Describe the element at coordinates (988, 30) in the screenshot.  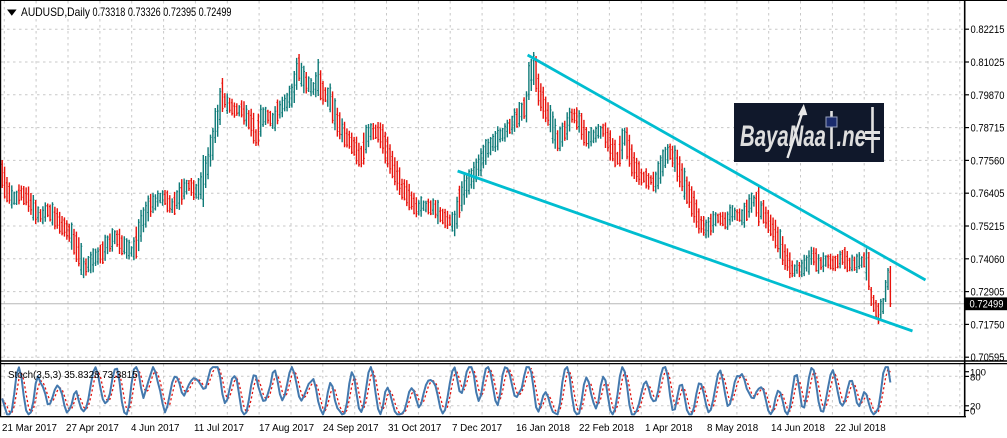
I see `svg-text: 0.82215` at that location.